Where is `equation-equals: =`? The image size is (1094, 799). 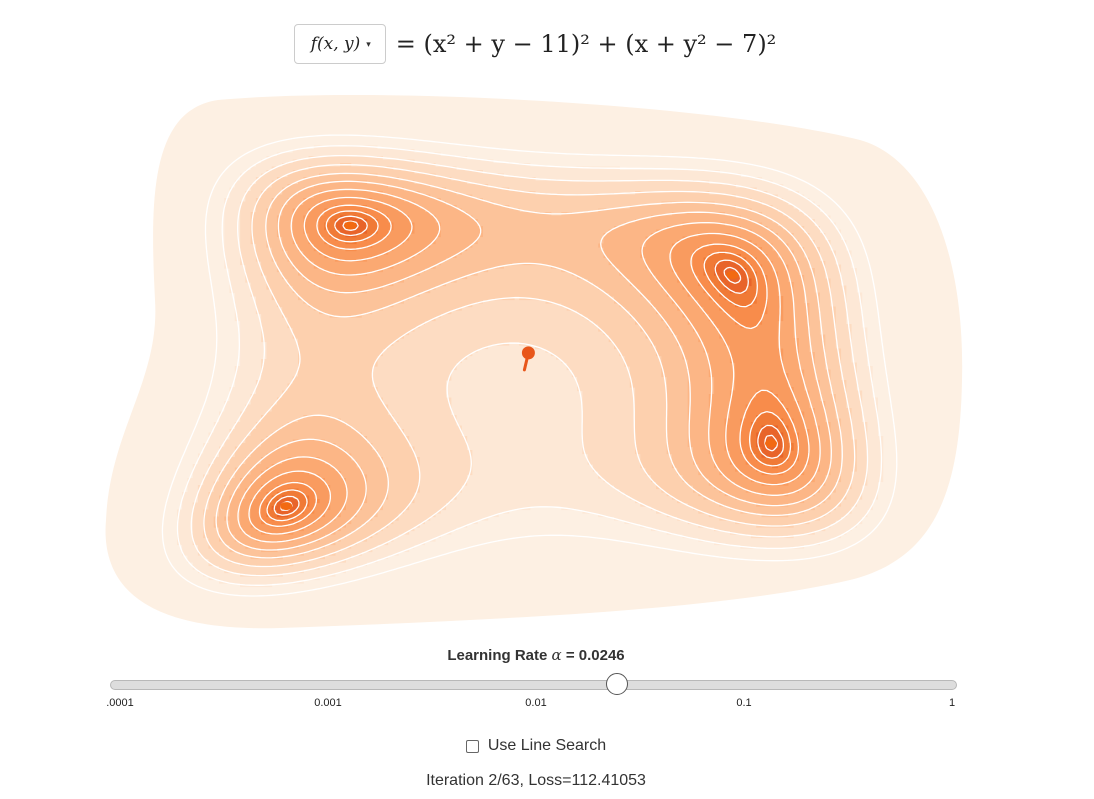 equation-equals: = is located at coordinates (405, 44).